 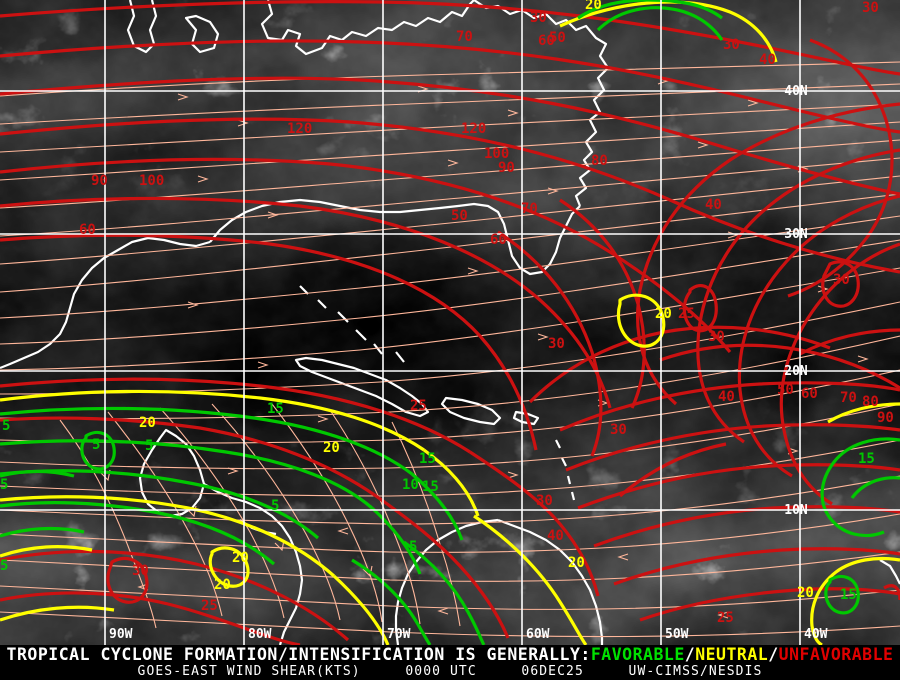 I want to click on contour-label-100-2: 100, so click(x=496, y=154).